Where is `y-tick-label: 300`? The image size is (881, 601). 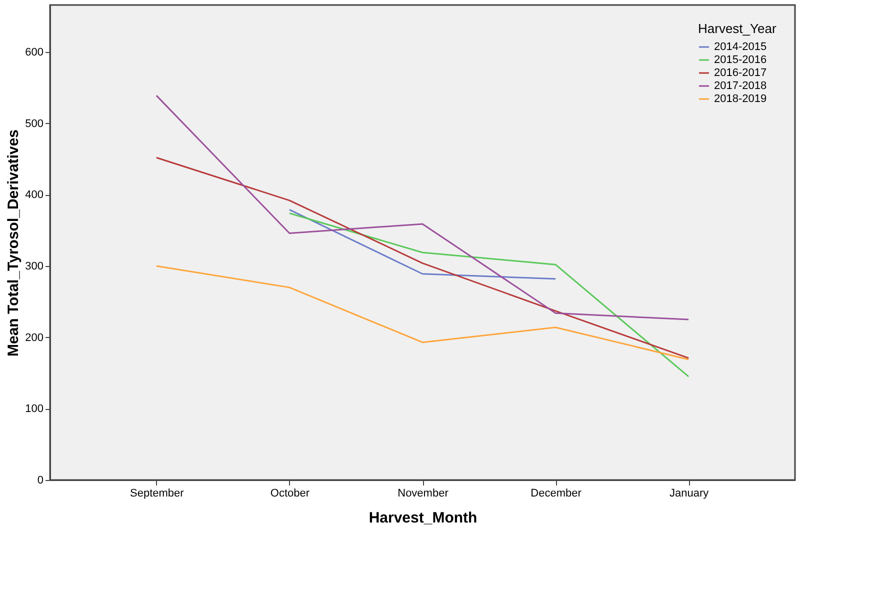
y-tick-label: 300 is located at coordinates (34, 266).